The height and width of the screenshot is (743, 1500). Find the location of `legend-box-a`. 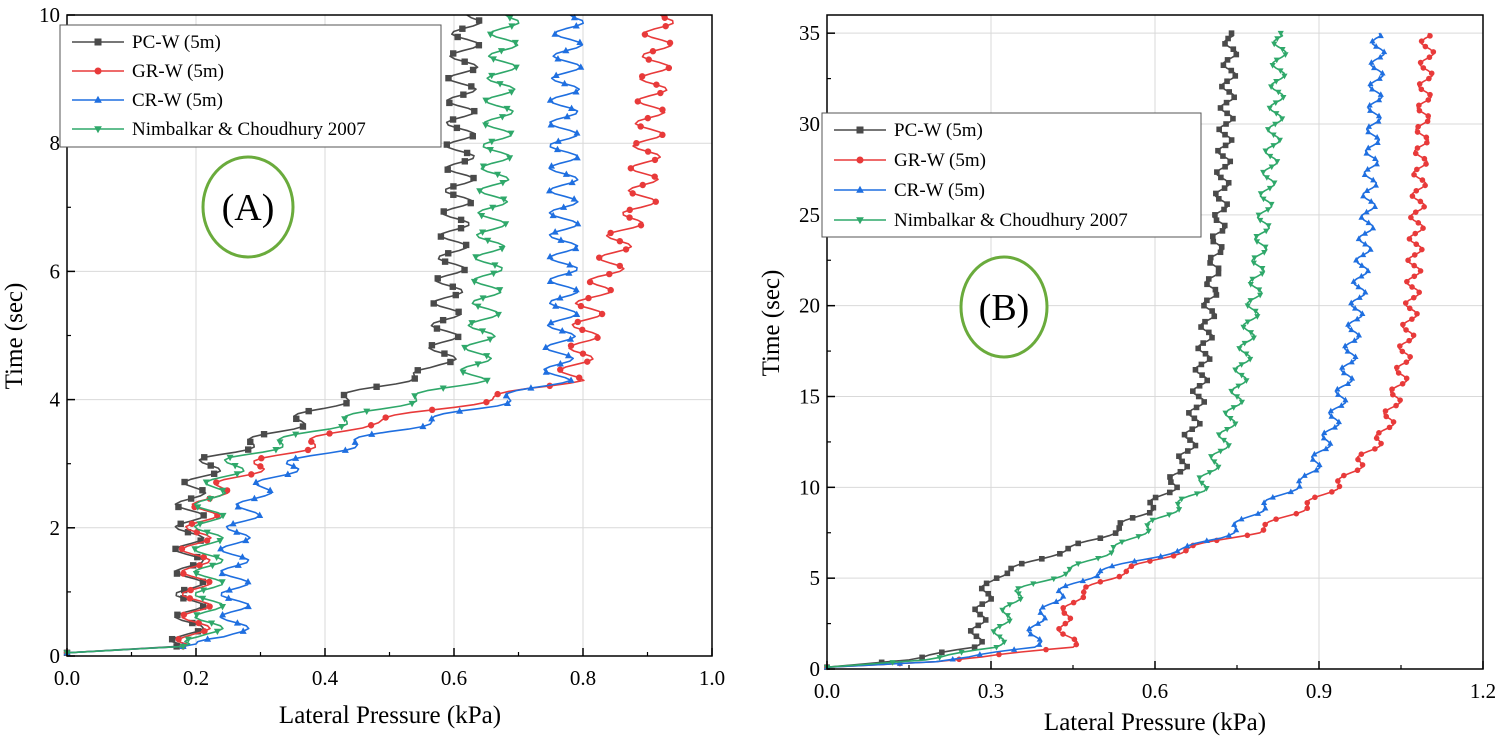

legend-box-a is located at coordinates (250, 86).